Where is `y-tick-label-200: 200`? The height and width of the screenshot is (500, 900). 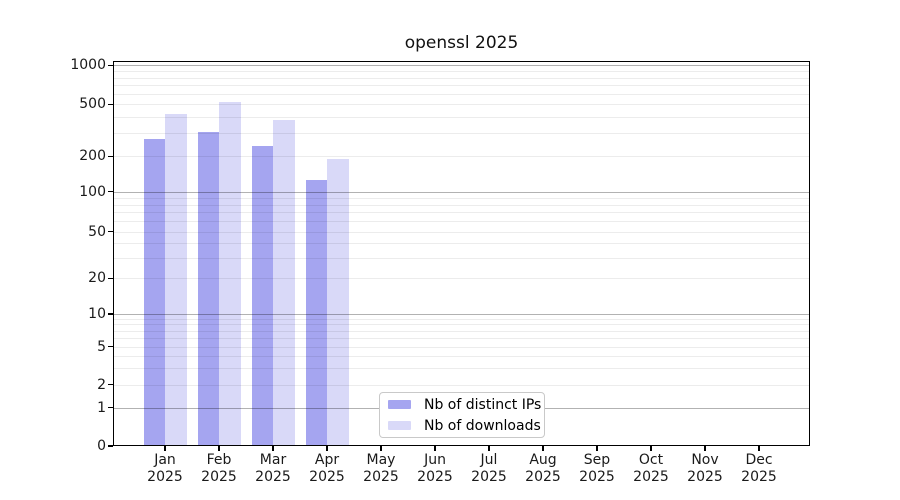
y-tick-label-200: 200 is located at coordinates (92, 156).